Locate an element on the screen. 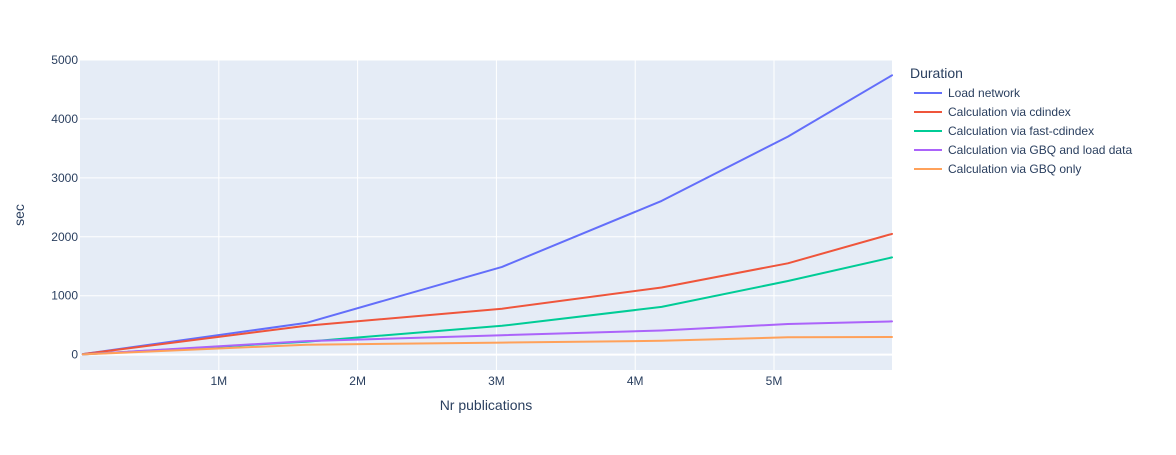 This screenshot has width=1176, height=455. legend-item: Calculation via cdindex is located at coordinates (992, 112).